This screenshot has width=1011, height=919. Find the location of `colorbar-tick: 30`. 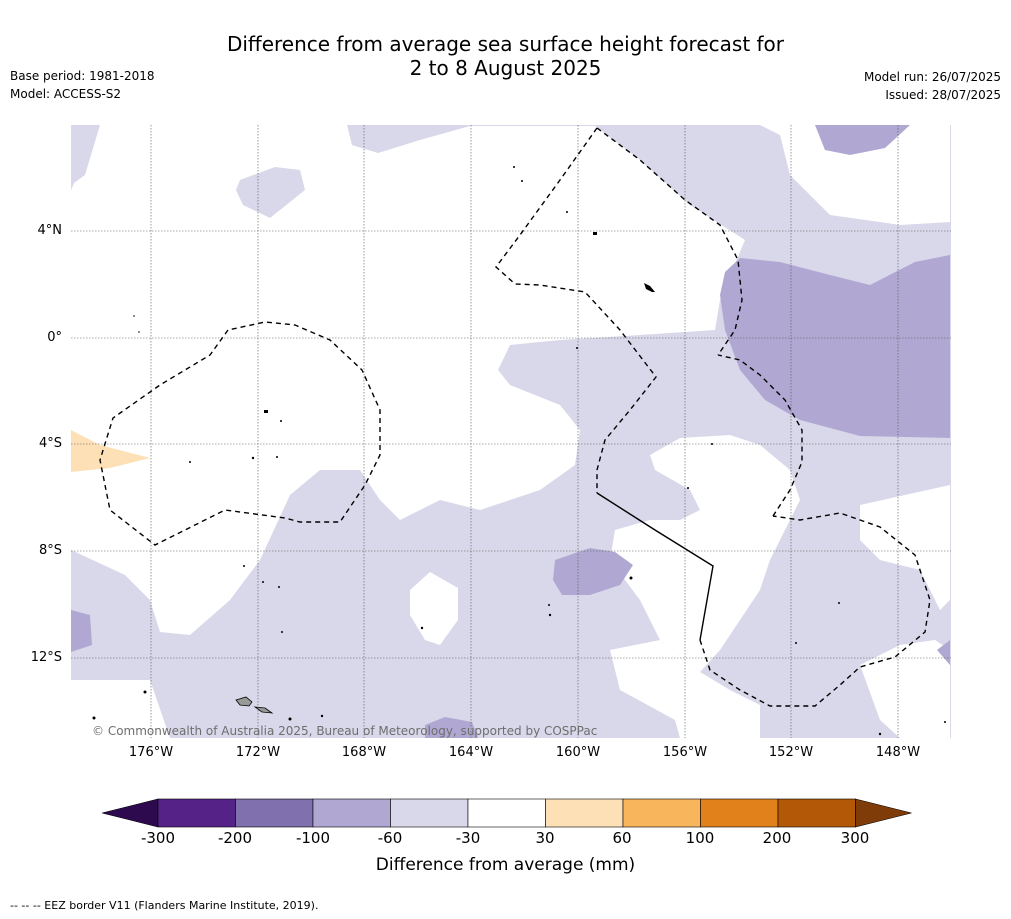

colorbar-tick: 30 is located at coordinates (545, 838).